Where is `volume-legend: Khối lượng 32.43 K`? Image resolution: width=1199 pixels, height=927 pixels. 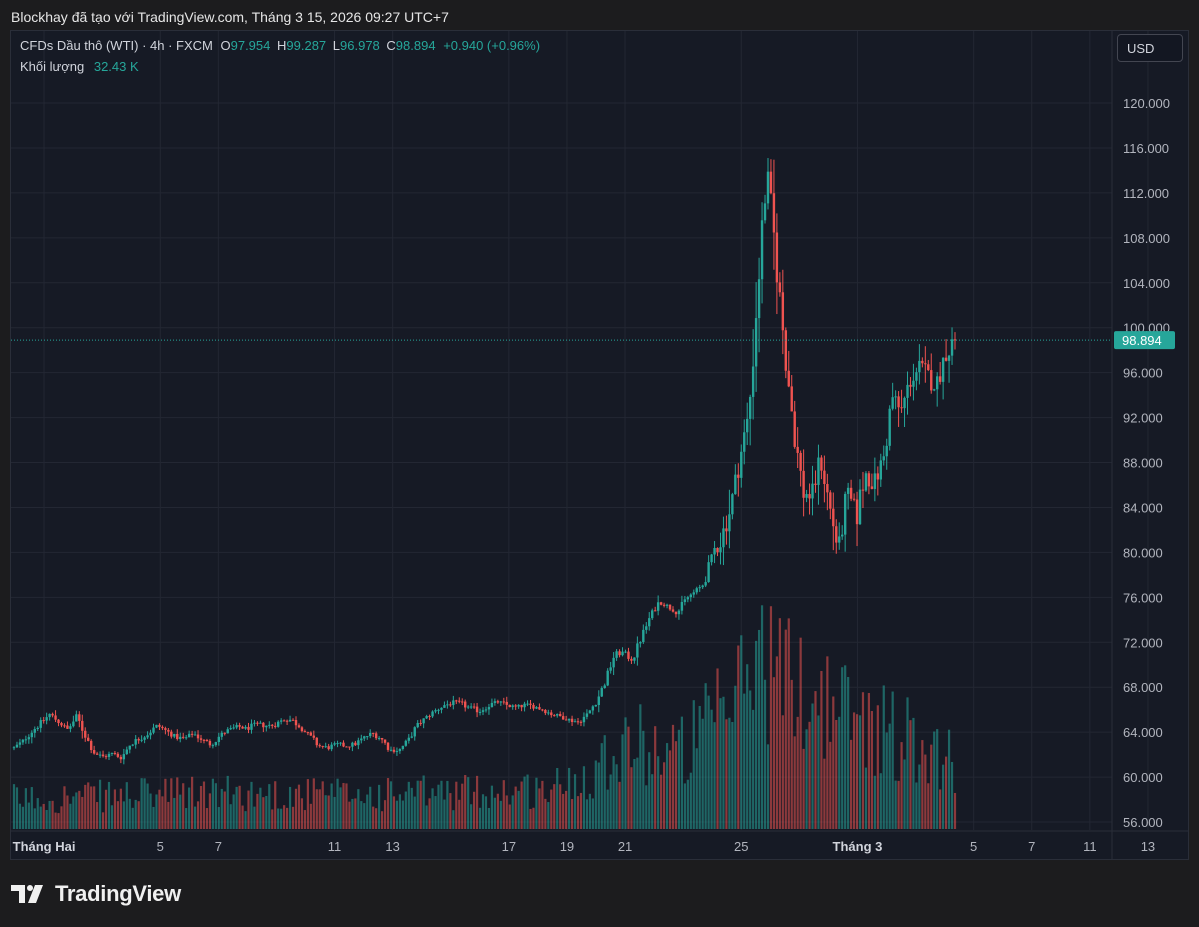
volume-legend: Khối lượng 32.43 K is located at coordinates (79, 66).